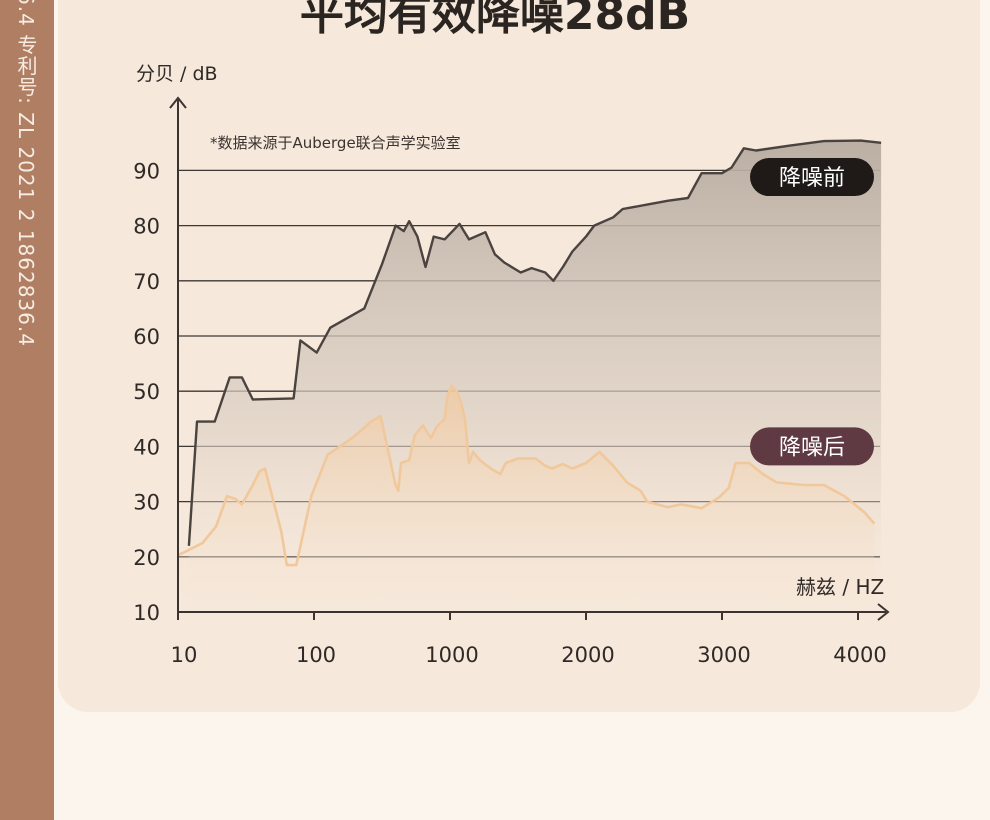  What do you see at coordinates (495, 20) in the screenshot?
I see `chart-title: 平均有效降噪28dB` at bounding box center [495, 20].